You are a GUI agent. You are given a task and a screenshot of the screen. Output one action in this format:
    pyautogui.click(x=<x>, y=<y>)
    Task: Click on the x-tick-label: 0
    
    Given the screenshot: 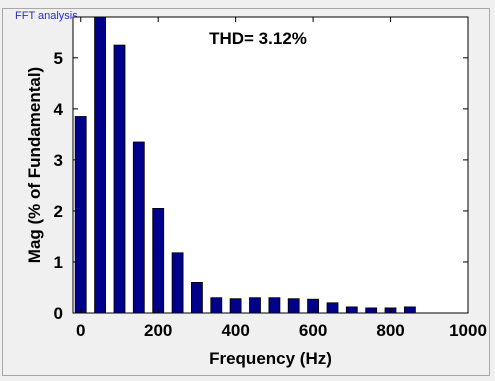 What is the action you would take?
    pyautogui.click(x=80, y=330)
    